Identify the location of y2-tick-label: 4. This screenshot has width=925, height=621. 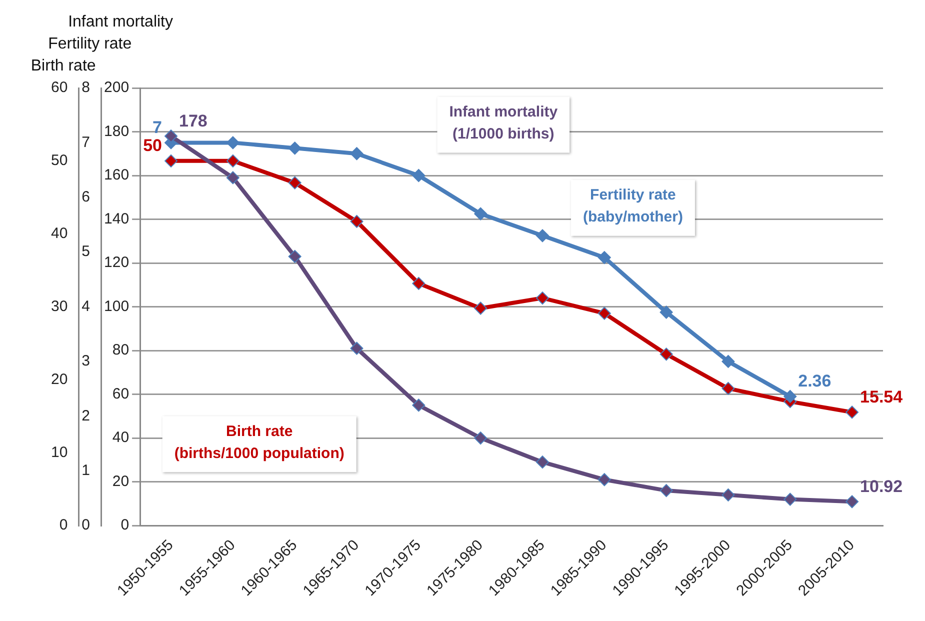
(86, 306).